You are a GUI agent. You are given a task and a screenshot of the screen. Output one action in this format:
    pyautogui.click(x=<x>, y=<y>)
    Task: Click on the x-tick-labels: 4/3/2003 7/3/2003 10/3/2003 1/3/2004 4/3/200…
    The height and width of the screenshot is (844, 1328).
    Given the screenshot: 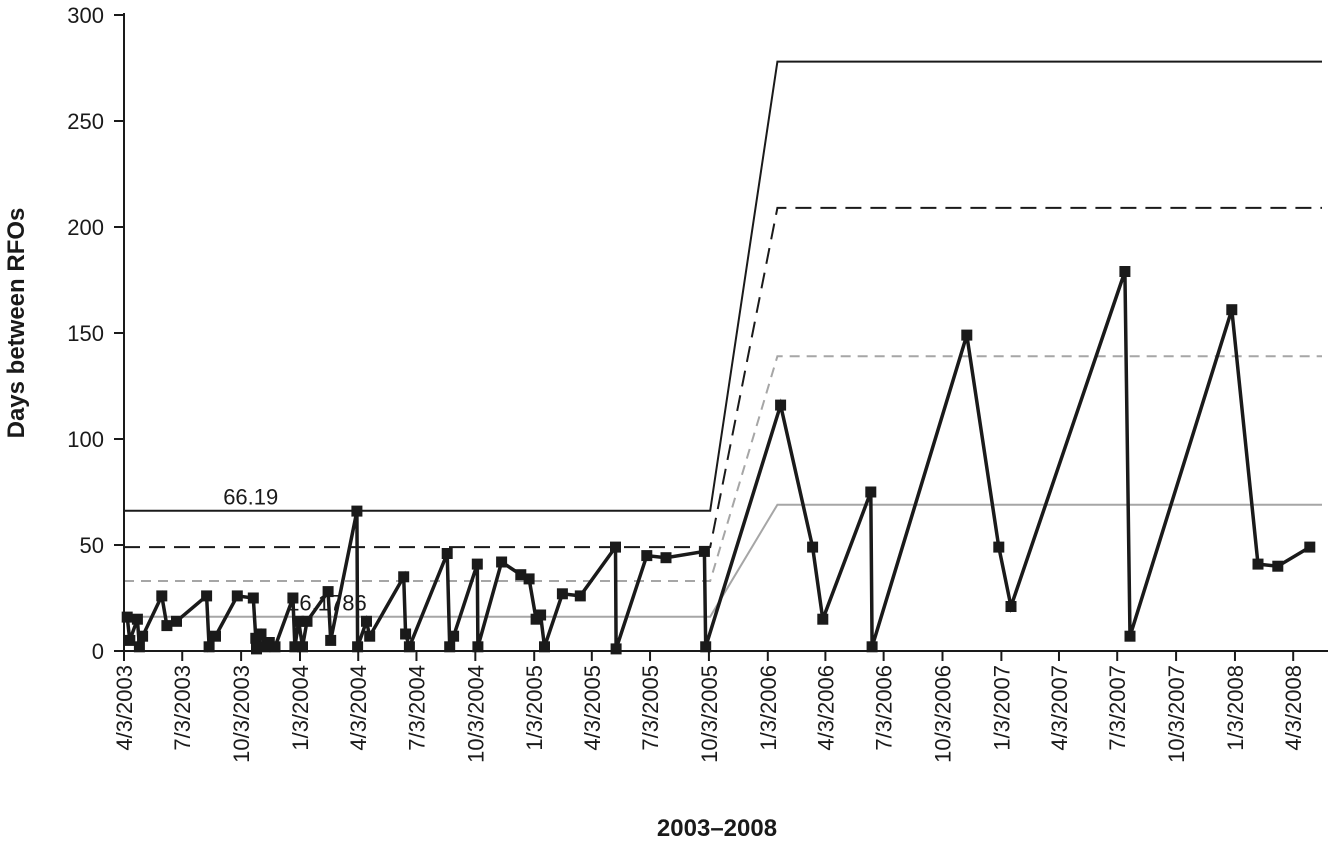 What is the action you would take?
    pyautogui.click(x=709, y=714)
    